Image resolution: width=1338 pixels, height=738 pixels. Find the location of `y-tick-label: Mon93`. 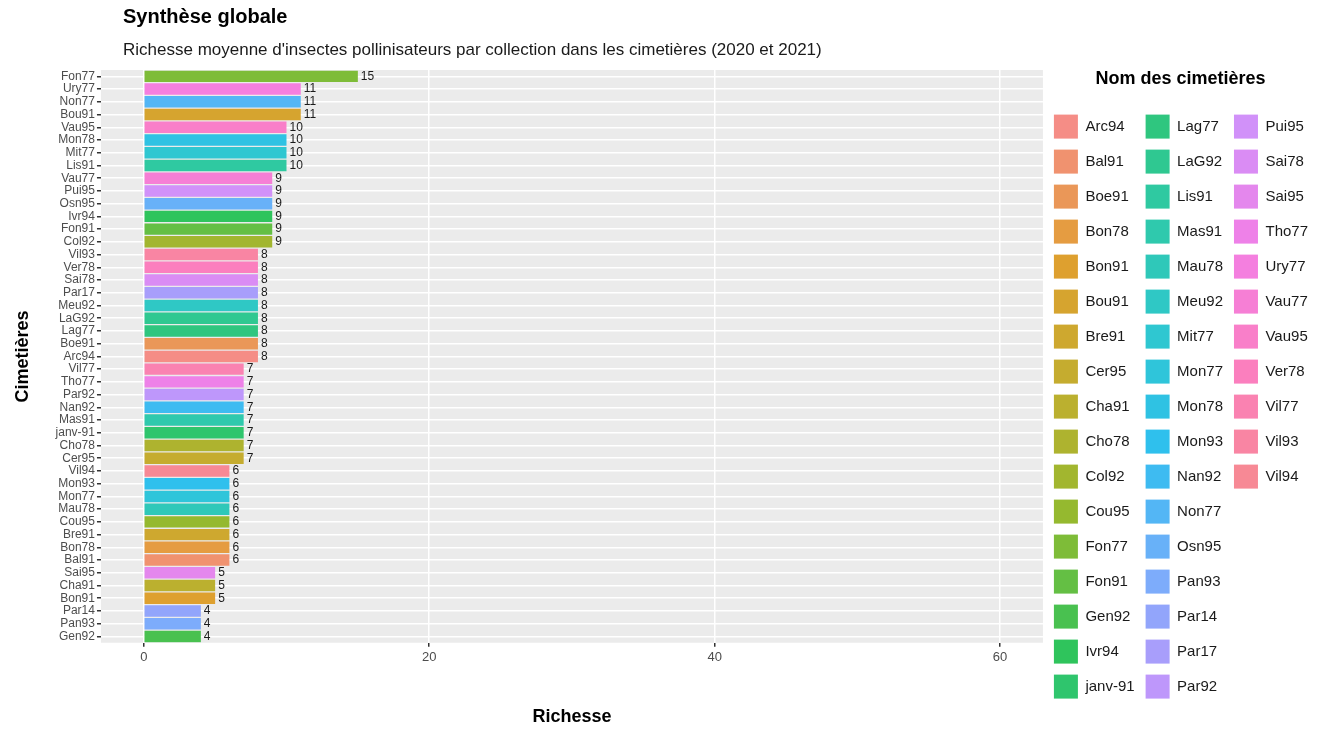

y-tick-label: Mon93 is located at coordinates (77, 483).